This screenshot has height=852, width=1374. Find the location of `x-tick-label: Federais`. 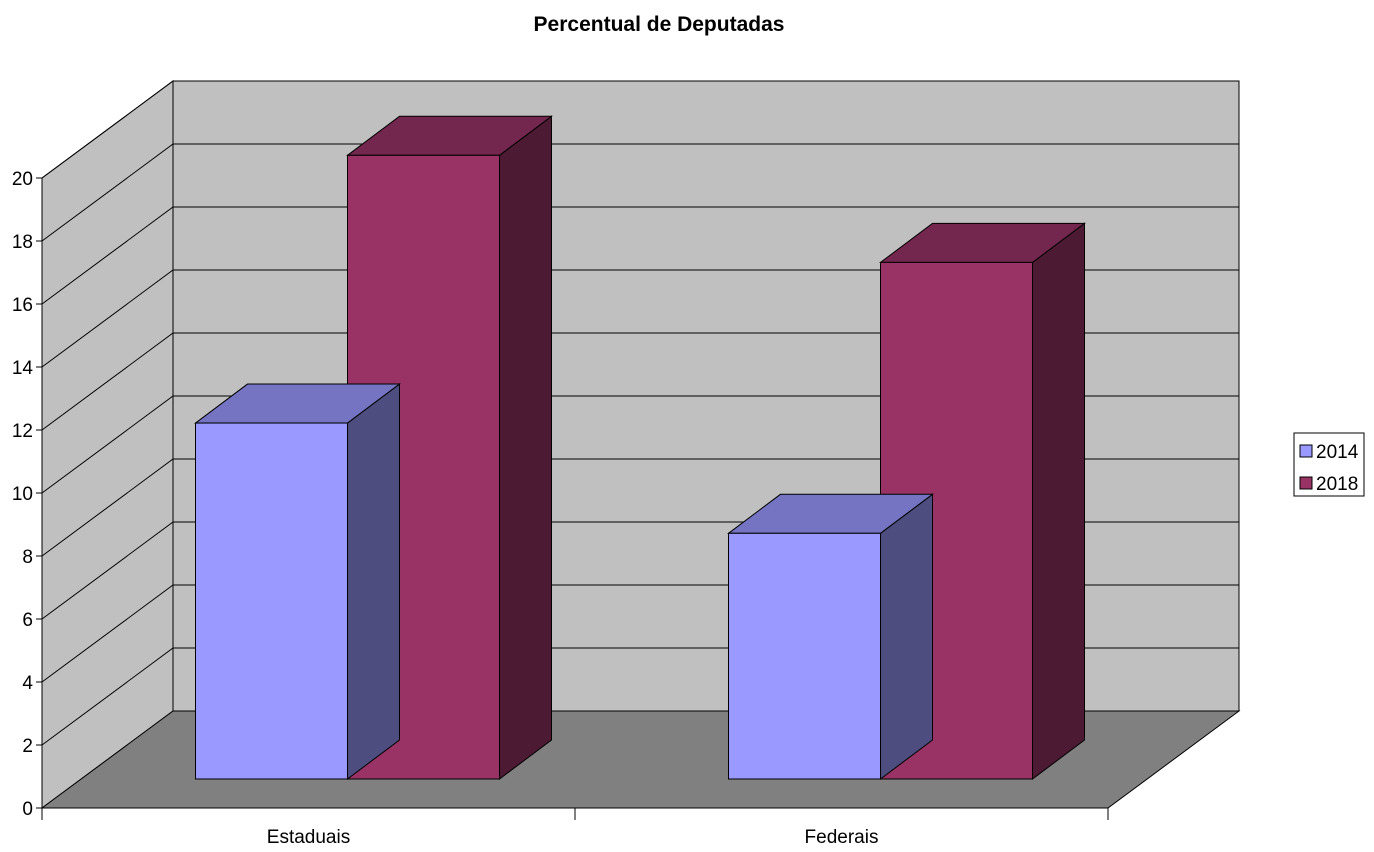

x-tick-label: Federais is located at coordinates (842, 837).